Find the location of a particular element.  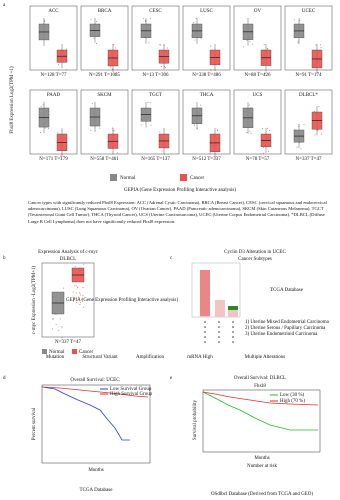

label: N=91 T=174 is located at coordinates (309, 75).